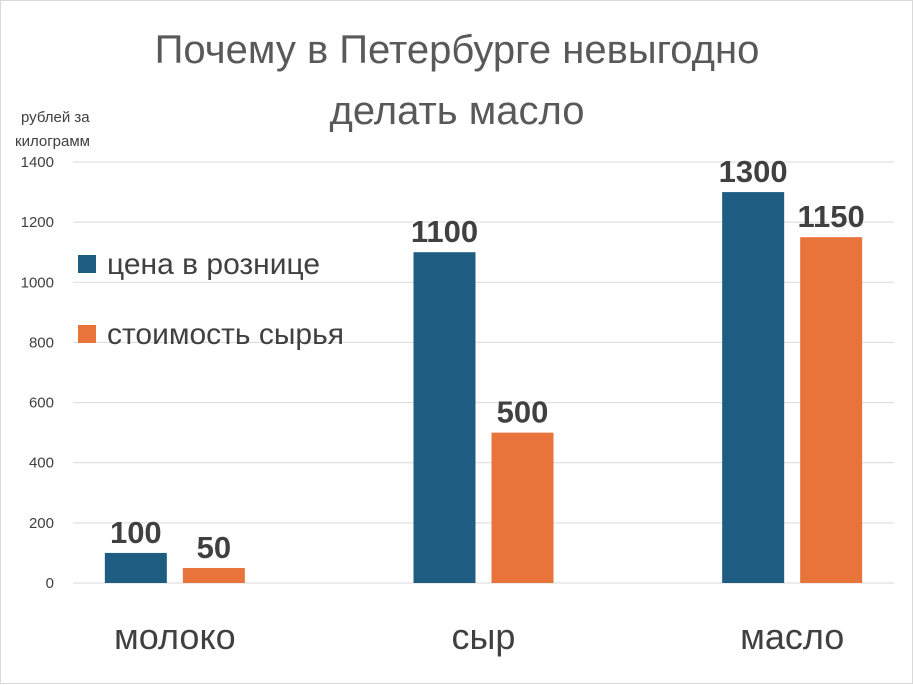 This screenshot has width=913, height=685. What do you see at coordinates (55, 117) in the screenshot?
I see `y-axis-label-line-1: рублей за` at bounding box center [55, 117].